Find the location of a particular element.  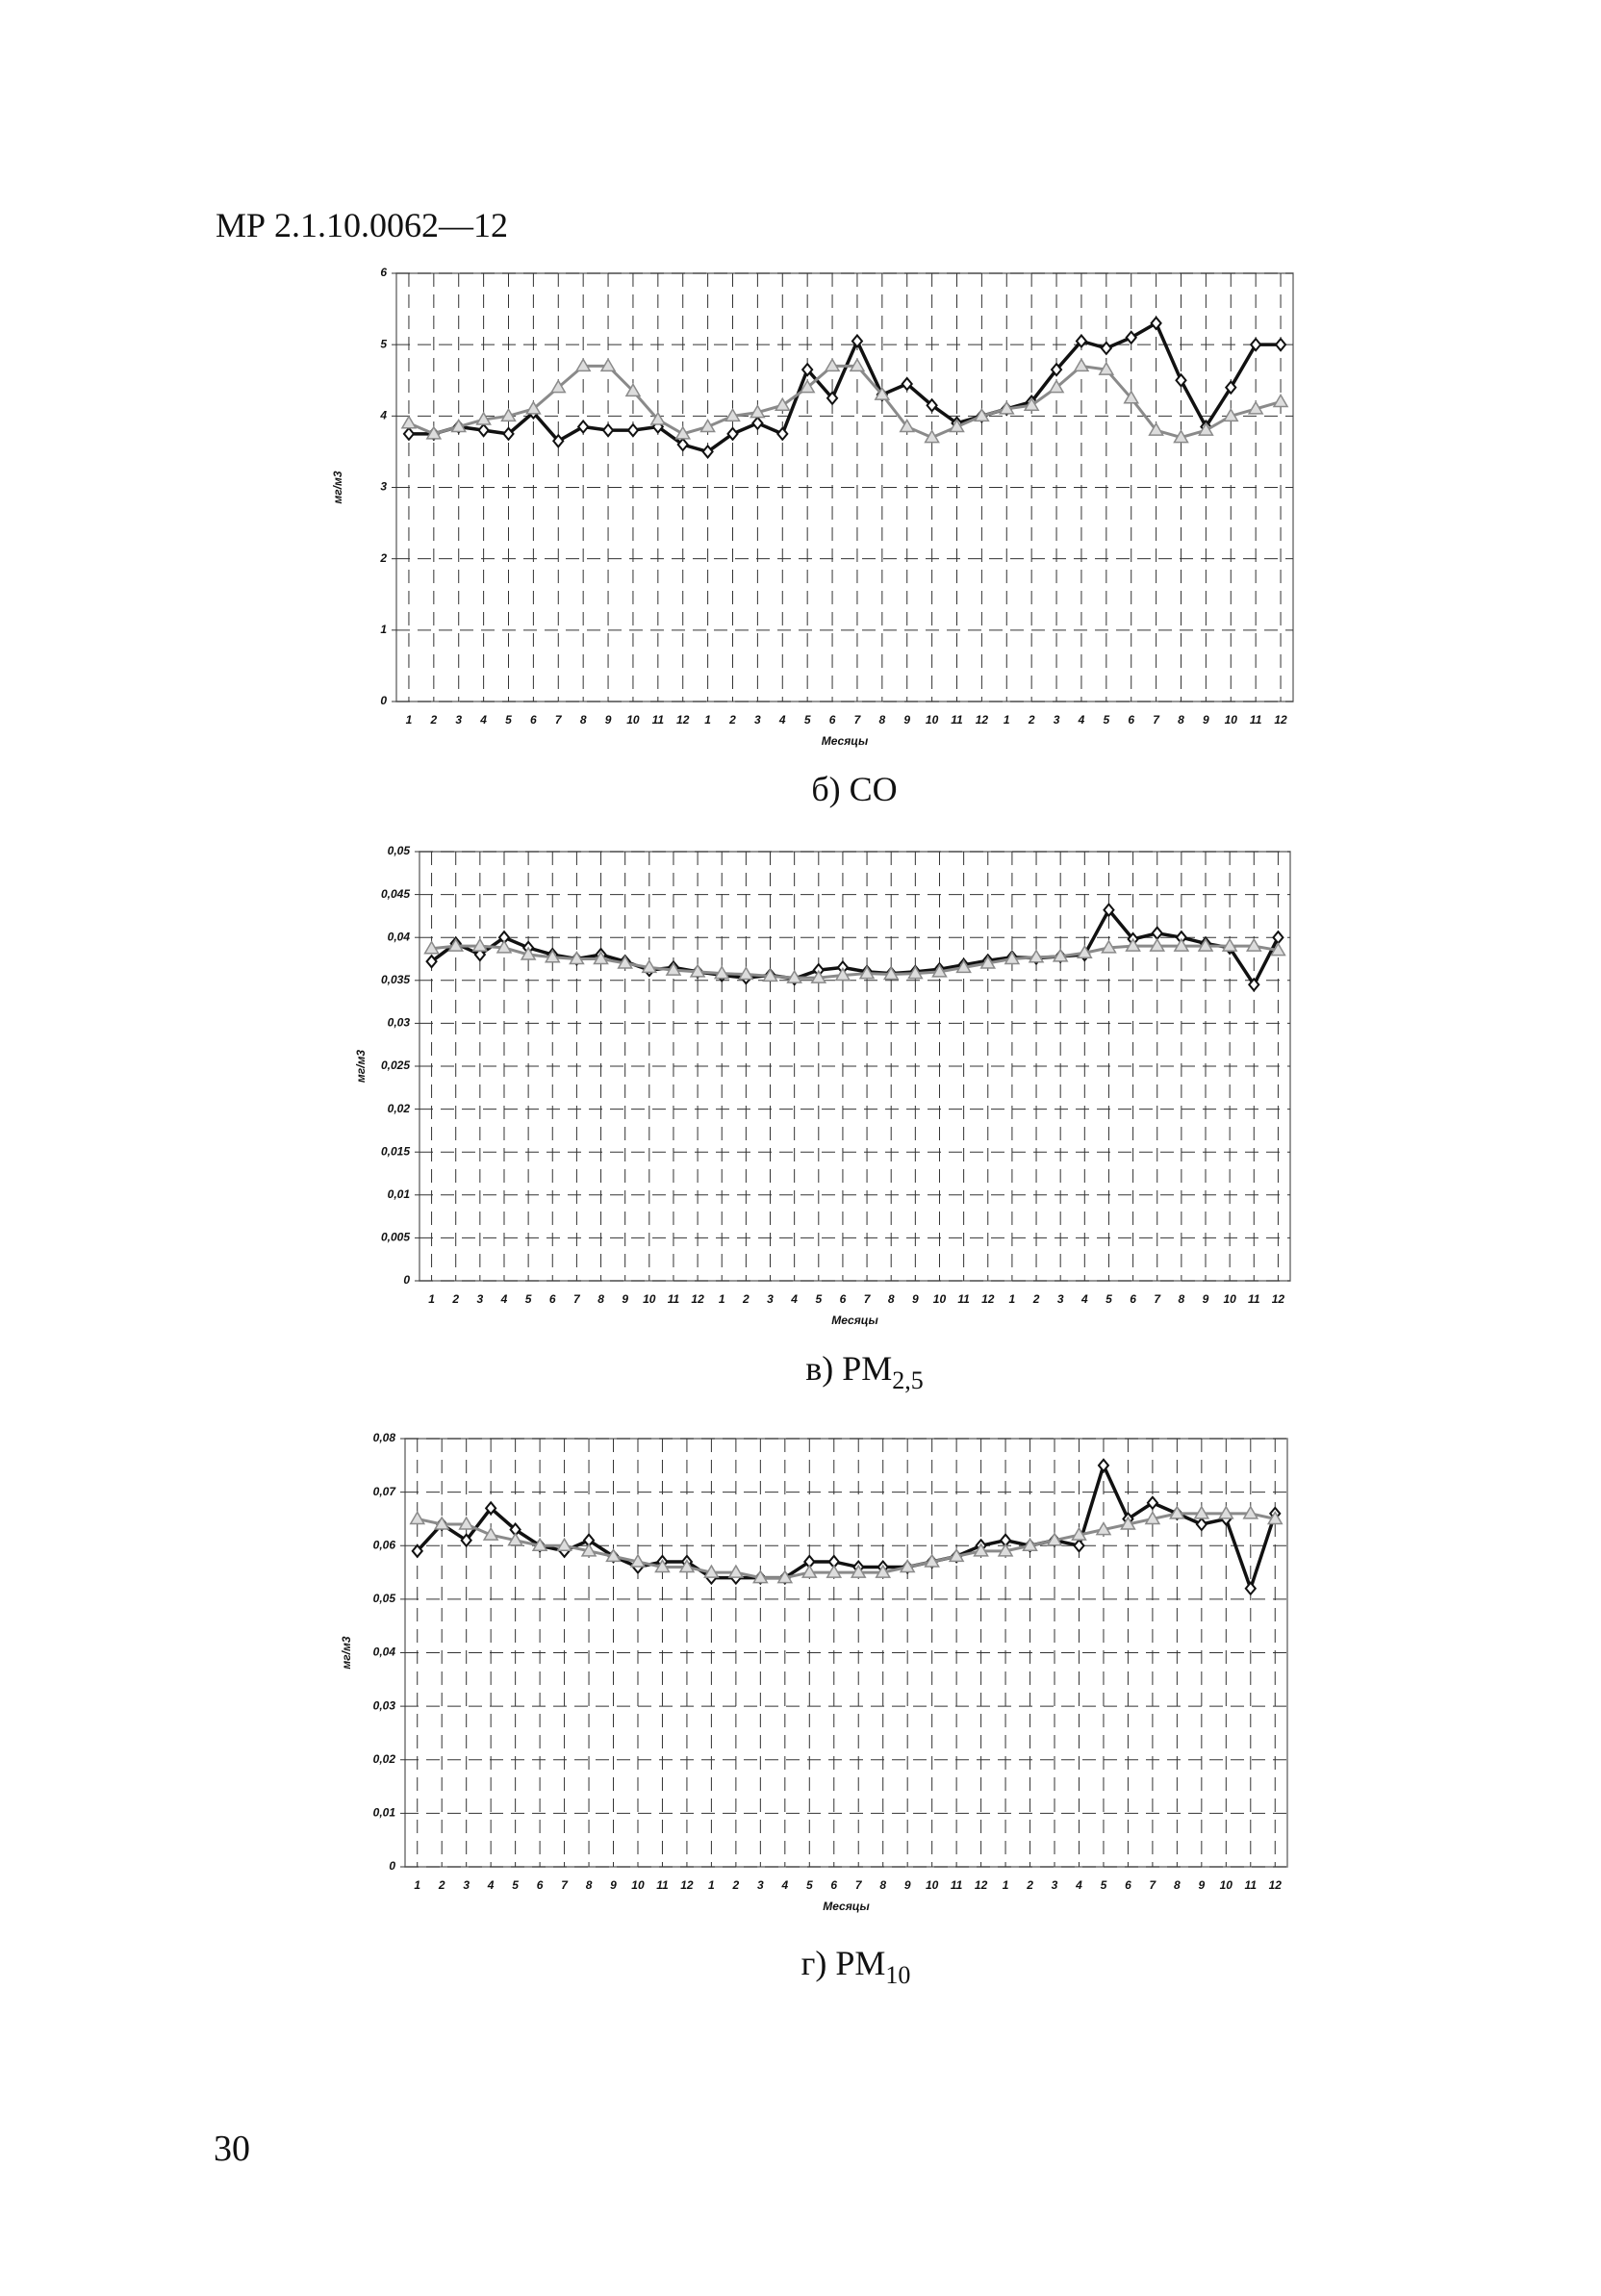

caption: г) PM10 is located at coordinates (856, 1966).